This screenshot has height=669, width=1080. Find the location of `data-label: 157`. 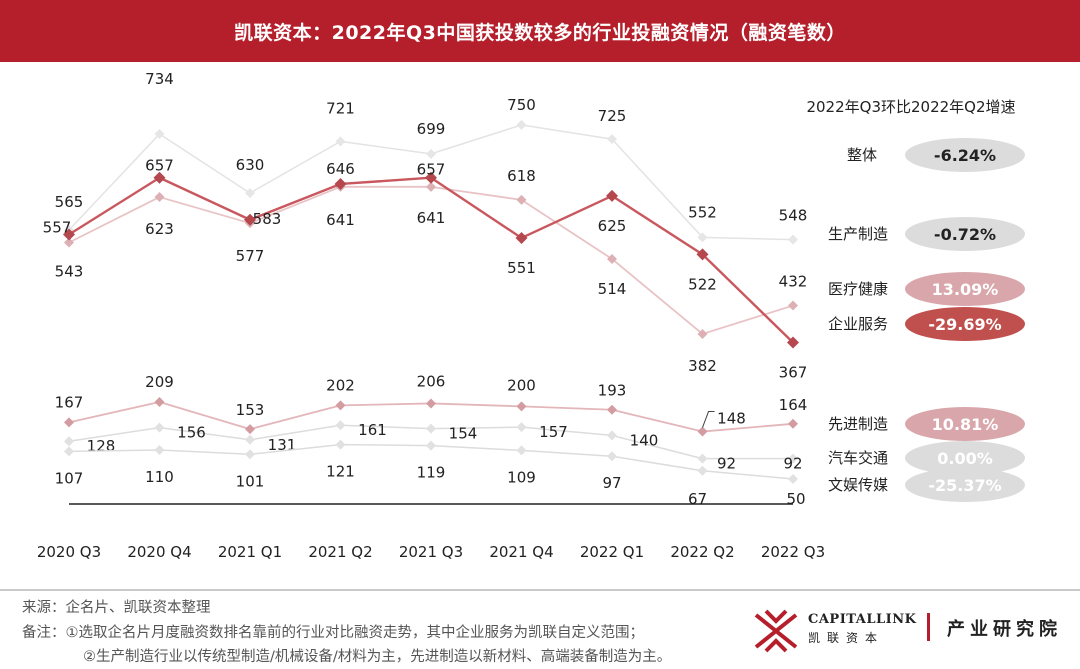

data-label: 157 is located at coordinates (553, 432).